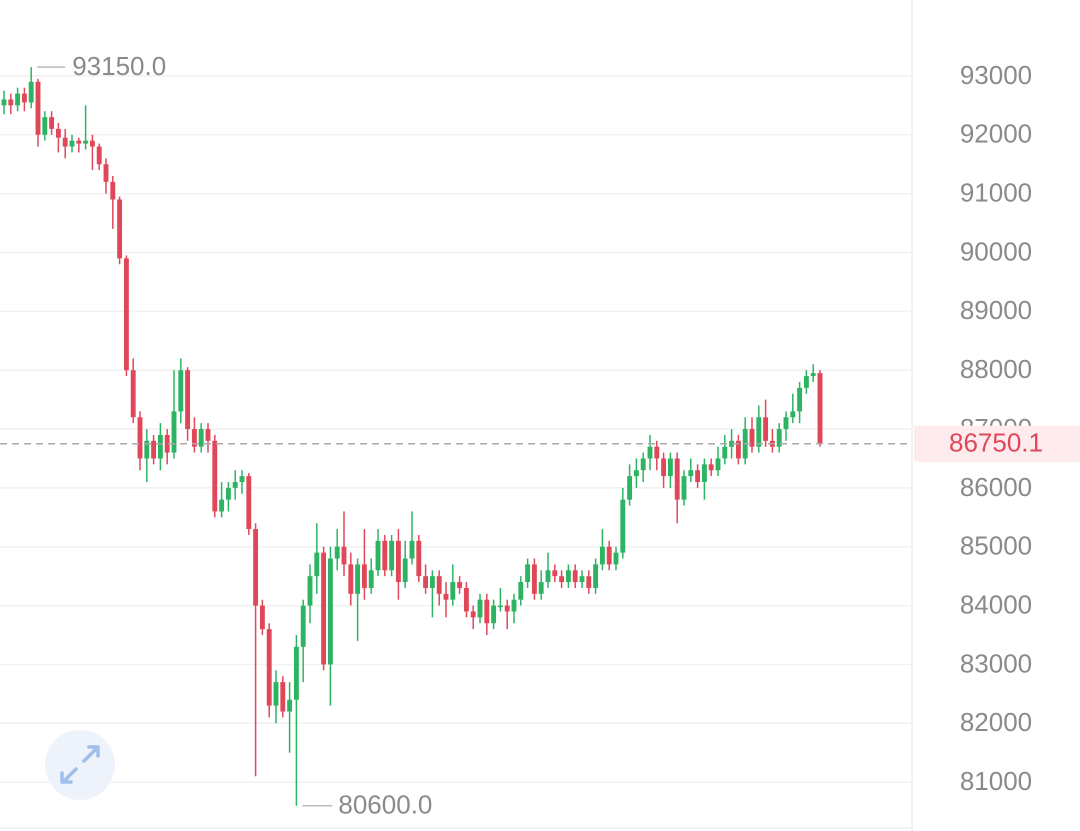 The height and width of the screenshot is (831, 1080). What do you see at coordinates (996, 722) in the screenshot?
I see `y-tick-label: 82000` at bounding box center [996, 722].